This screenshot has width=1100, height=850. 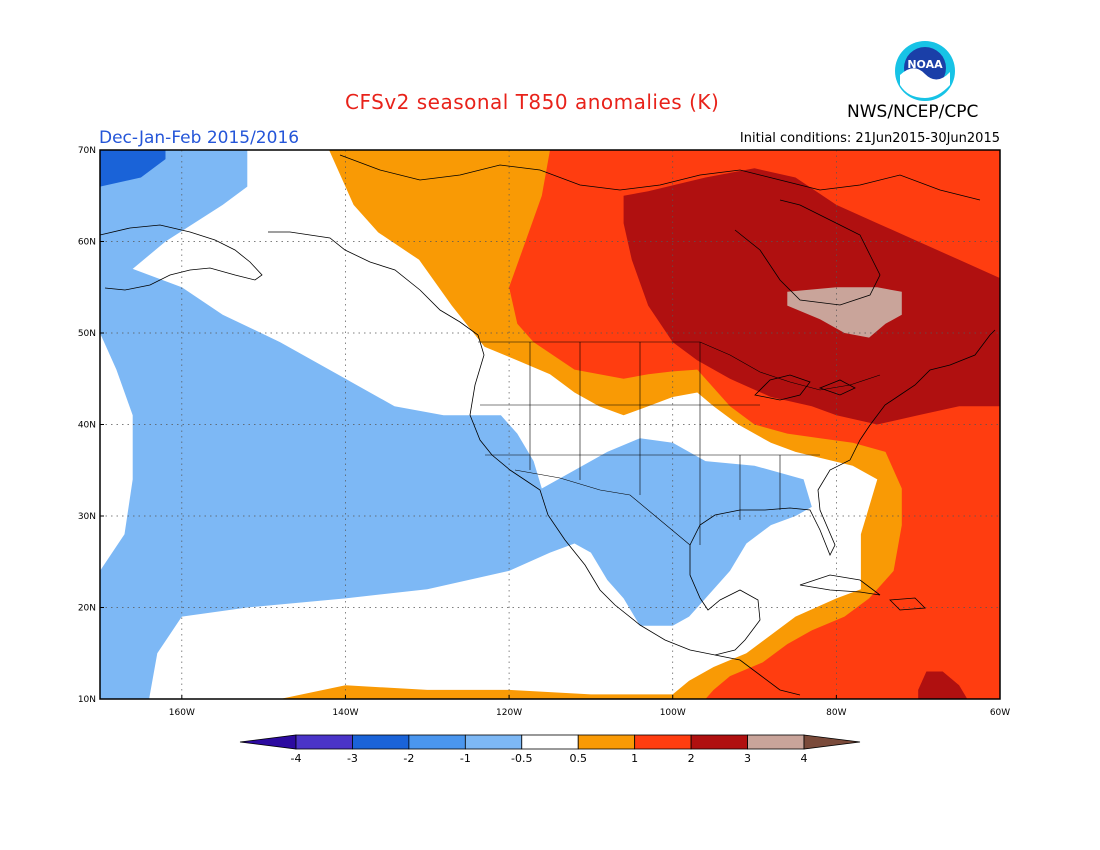 What do you see at coordinates (907, 604) in the screenshot?
I see `hispaniola-outline` at bounding box center [907, 604].